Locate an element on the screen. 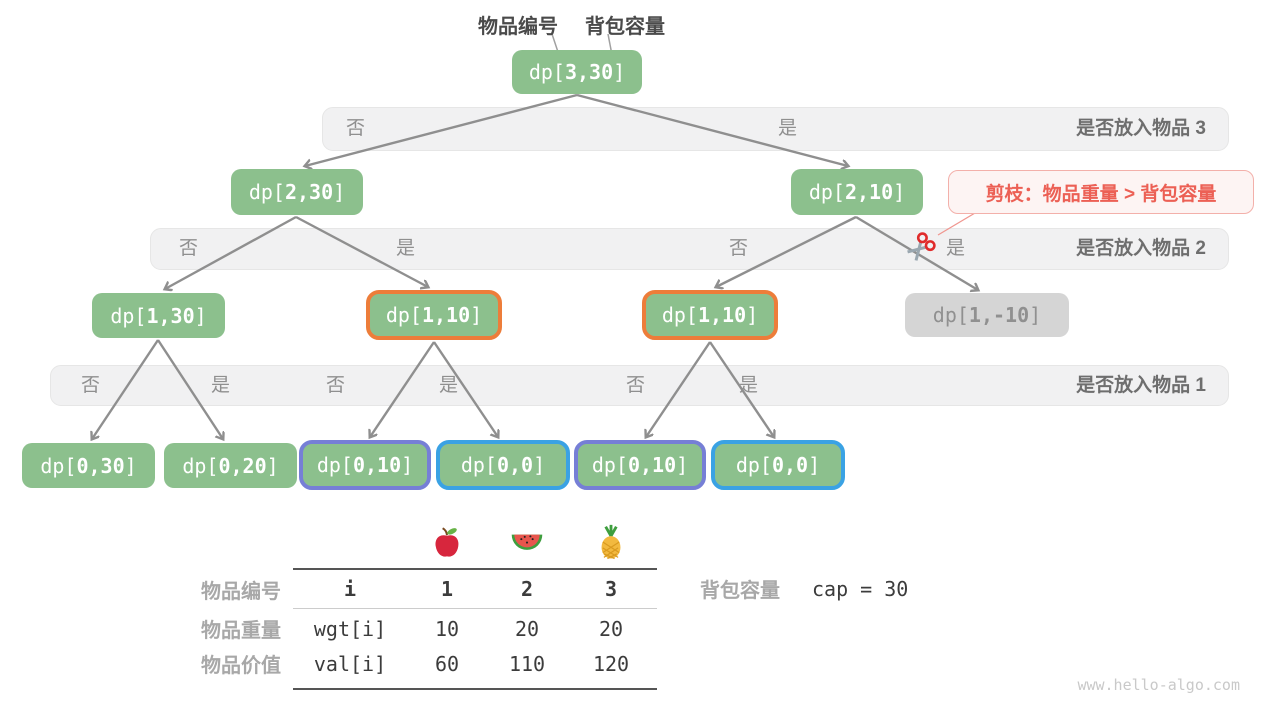  item-number-header-label: 物品编号 is located at coordinates (518, 27).